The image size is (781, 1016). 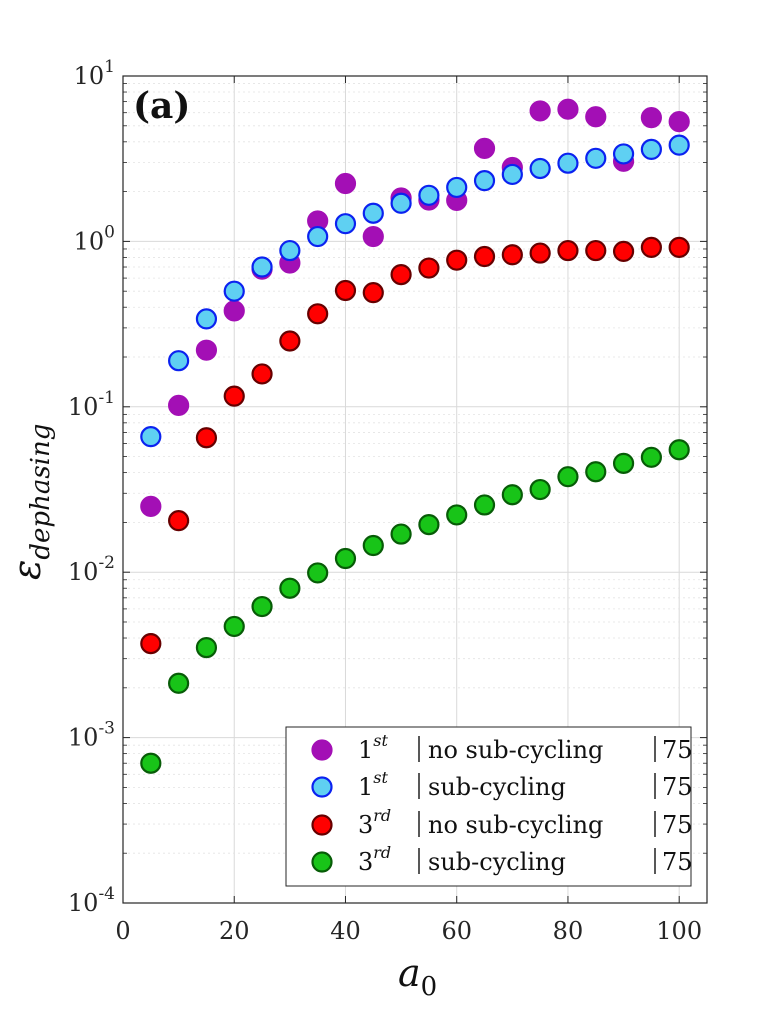 I want to click on legend-box, so click(x=488, y=806).